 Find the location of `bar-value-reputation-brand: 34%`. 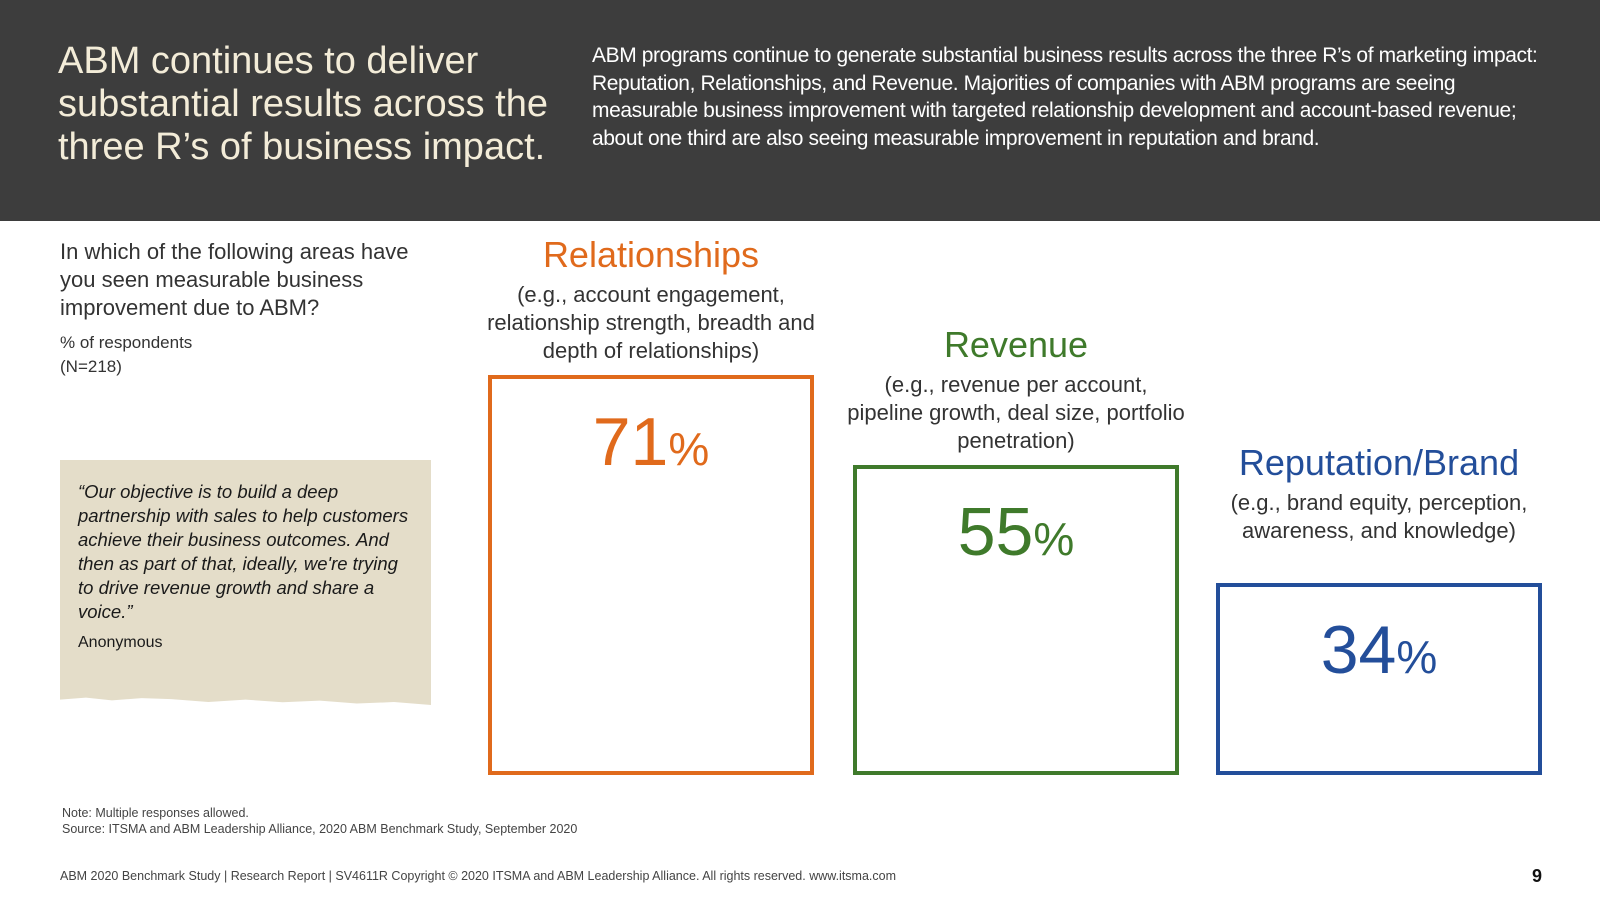

bar-value-reputation-brand: 34% is located at coordinates (1379, 650).